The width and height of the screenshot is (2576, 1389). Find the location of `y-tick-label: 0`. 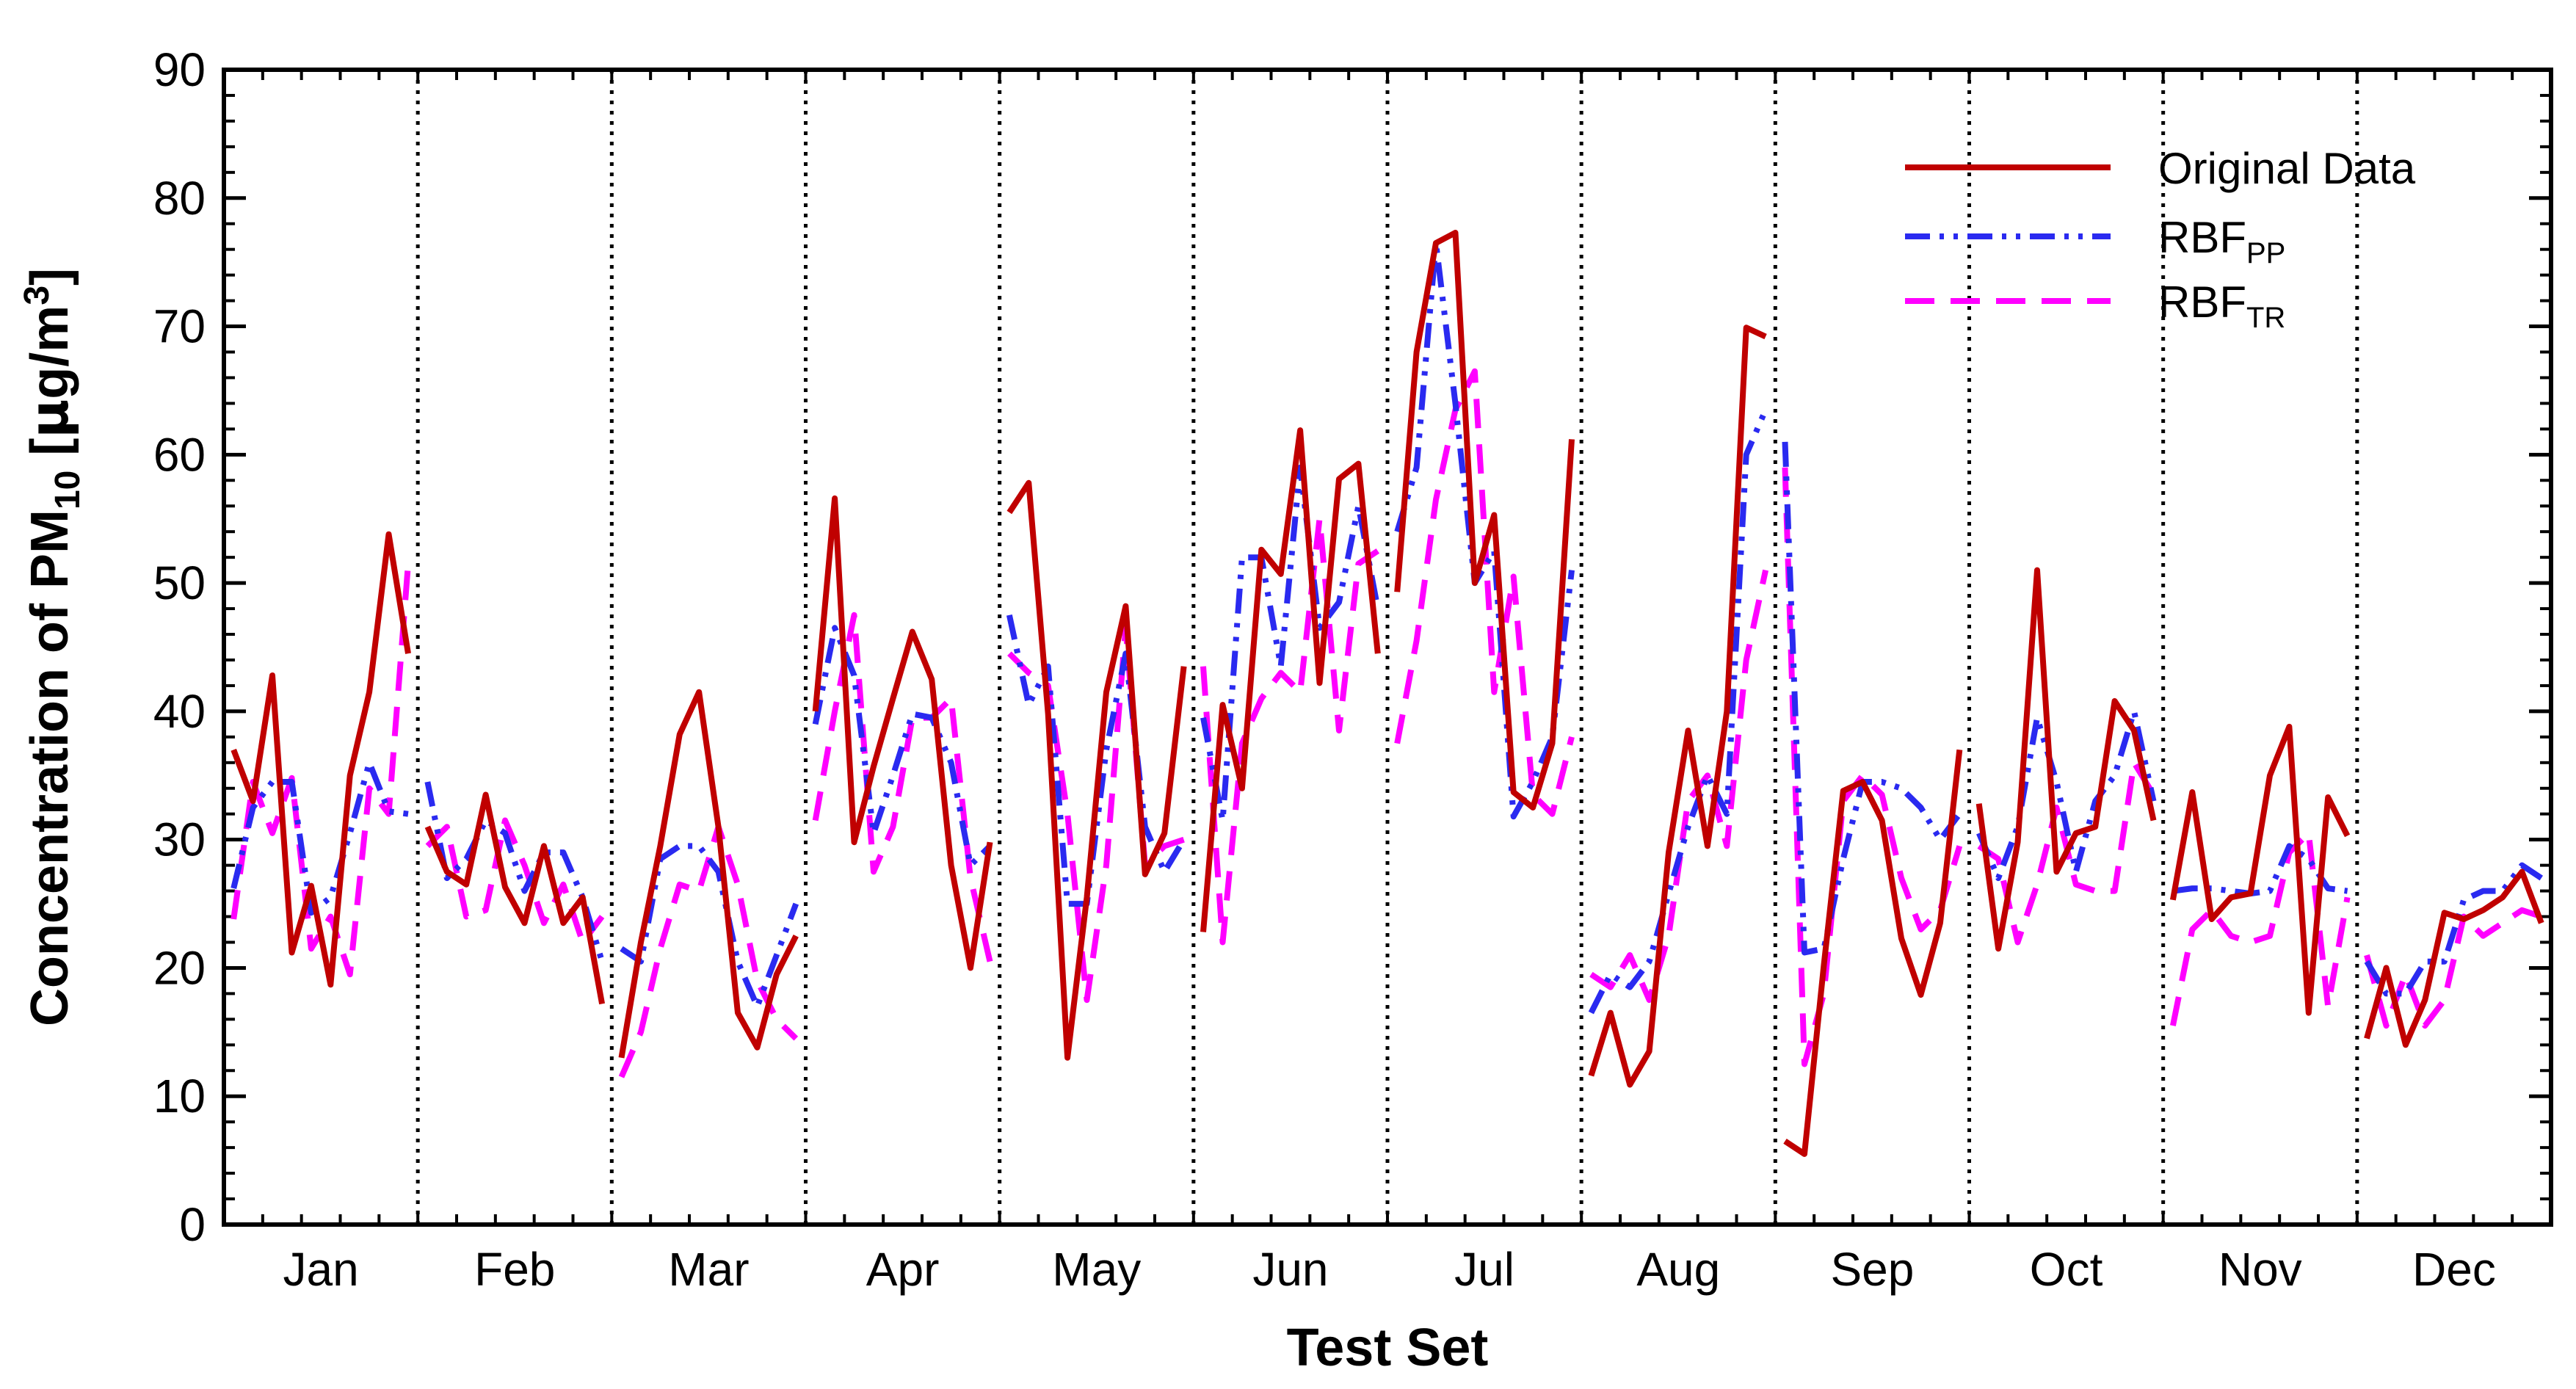

y-tick-label: 0 is located at coordinates (193, 1224).